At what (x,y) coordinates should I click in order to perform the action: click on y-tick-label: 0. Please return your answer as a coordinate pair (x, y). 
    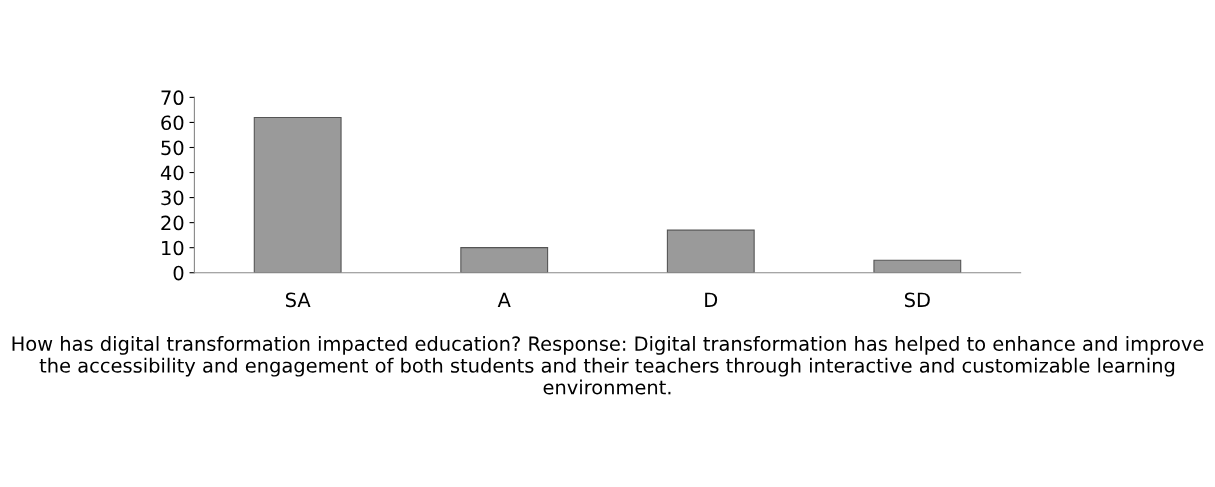
    Looking at the image, I should click on (178, 273).